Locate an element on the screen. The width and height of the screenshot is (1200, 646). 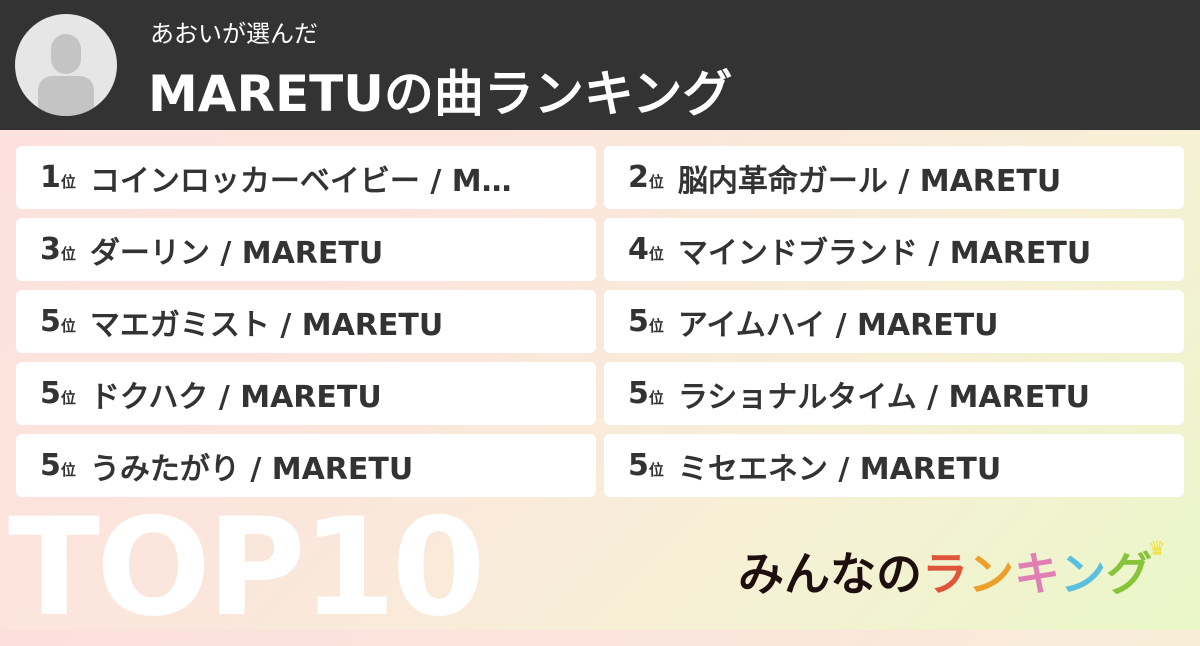
ranking-item: 5位 アイムハイ / MARETU is located at coordinates (894, 321).